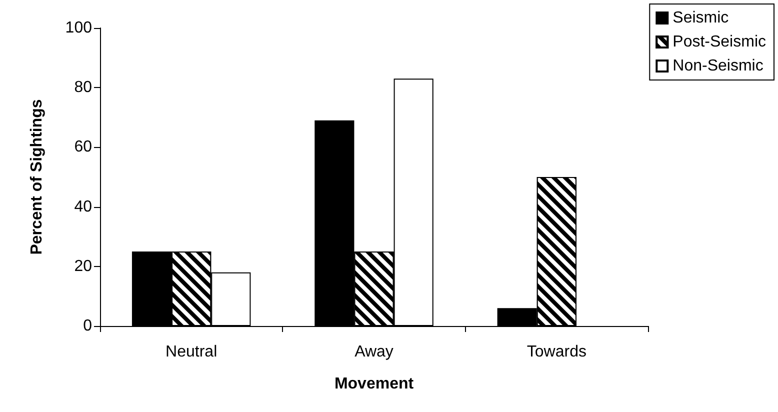 Image resolution: width=778 pixels, height=412 pixels. What do you see at coordinates (83, 207) in the screenshot?
I see `y-tick-label: 40` at bounding box center [83, 207].